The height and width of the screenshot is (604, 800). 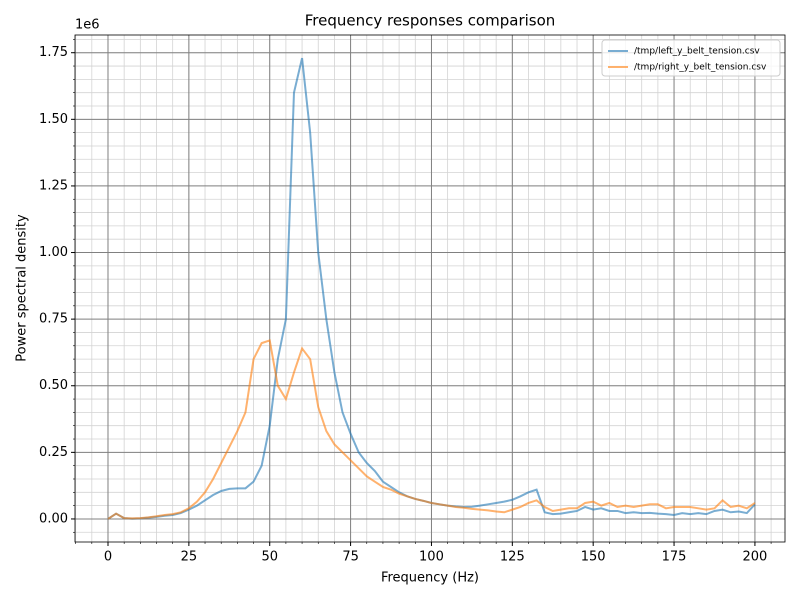 What do you see at coordinates (53, 518) in the screenshot?
I see `y-tick-label: 0.00` at bounding box center [53, 518].